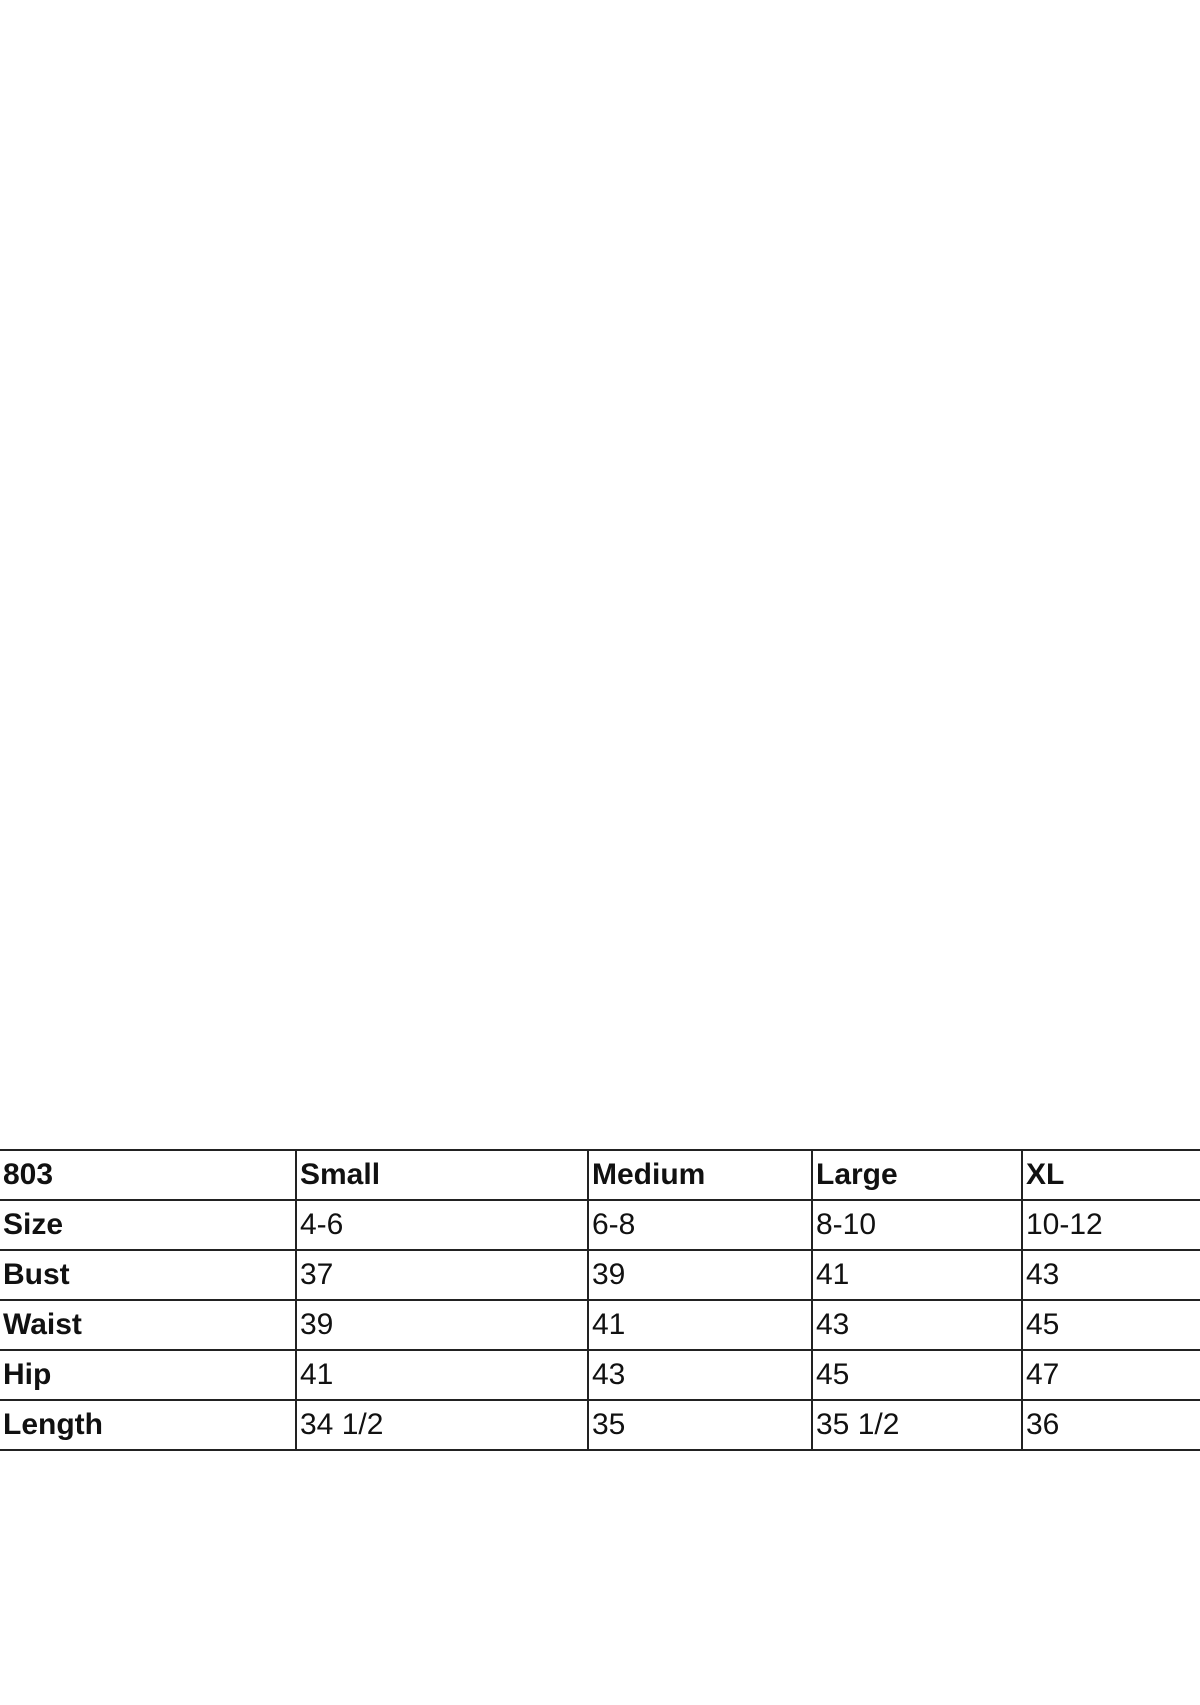 The height and width of the screenshot is (1705, 1200). Describe the element at coordinates (148, 1175) in the screenshot. I see `header-cell: 803` at that location.